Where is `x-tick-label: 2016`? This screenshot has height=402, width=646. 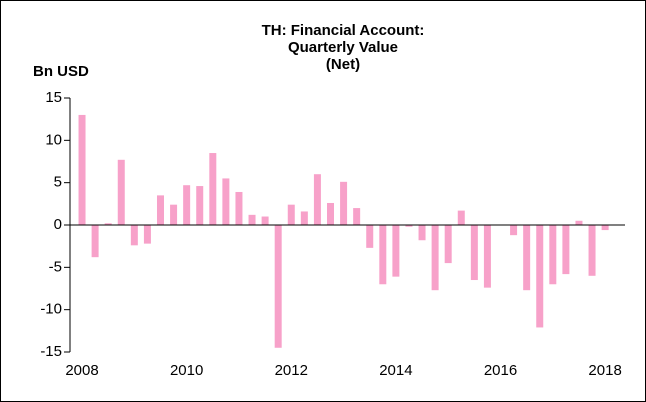 x-tick-label: 2016 is located at coordinates (500, 370).